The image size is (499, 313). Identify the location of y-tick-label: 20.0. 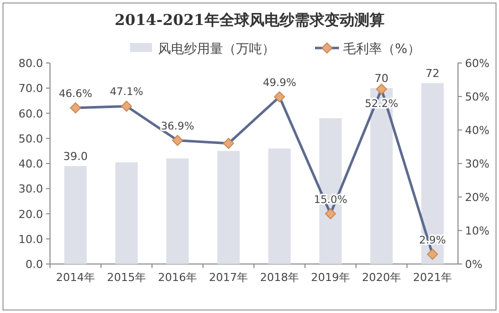
(30, 214).